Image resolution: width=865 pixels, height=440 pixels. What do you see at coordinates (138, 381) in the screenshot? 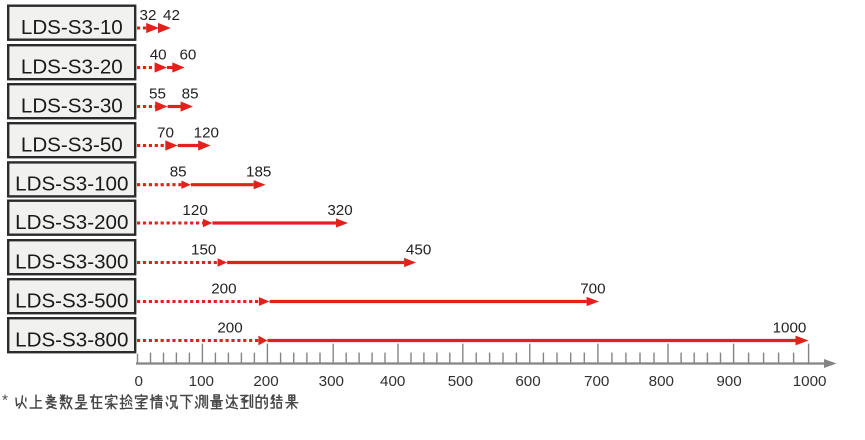
I see `svg-text: 0` at bounding box center [138, 381].